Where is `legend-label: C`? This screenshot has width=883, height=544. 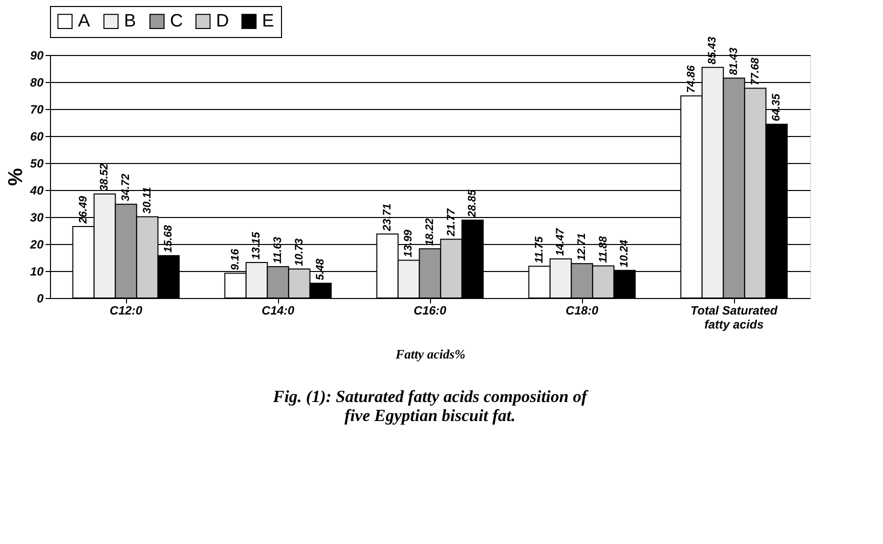
legend-label: C is located at coordinates (176, 20).